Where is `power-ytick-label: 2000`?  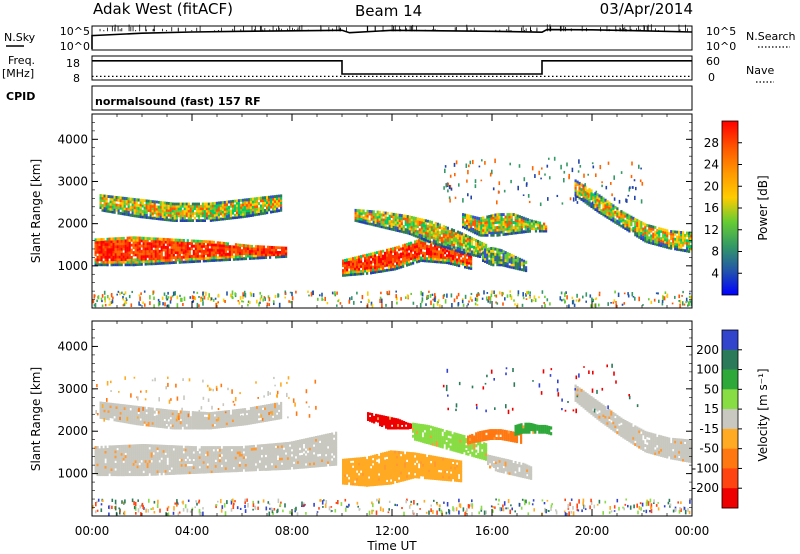
power-ytick-label: 2000 is located at coordinates (72, 224).